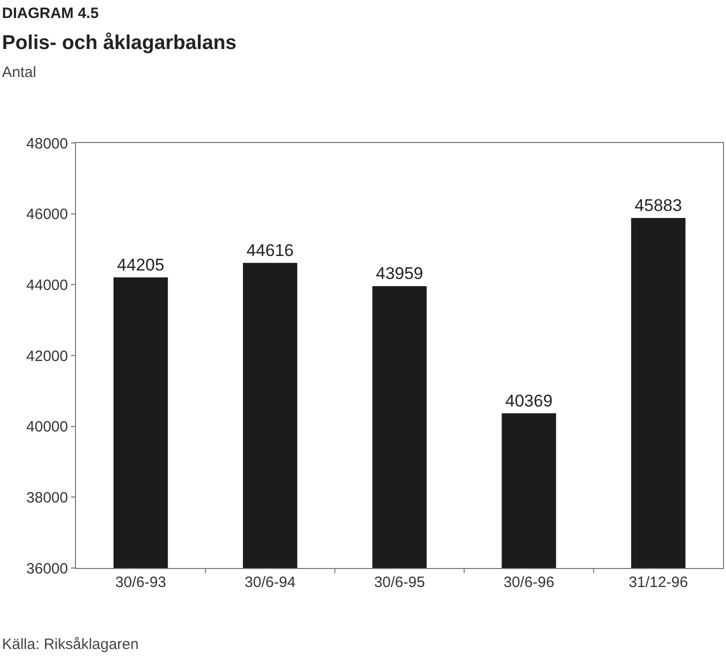 The width and height of the screenshot is (726, 661). I want to click on y-tick-label: 40000, so click(47, 427).